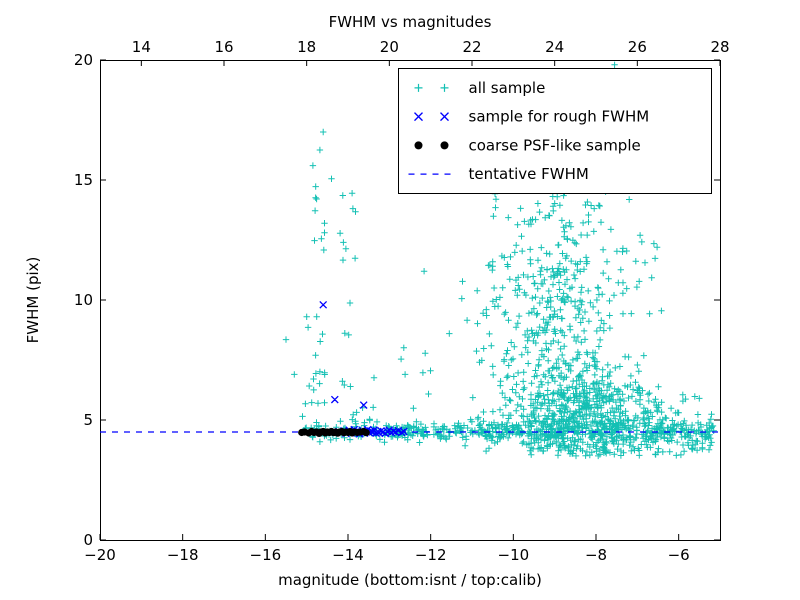 This screenshot has width=800, height=600. Describe the element at coordinates (223, 47) in the screenshot. I see `top-tick-label: 16` at that location.